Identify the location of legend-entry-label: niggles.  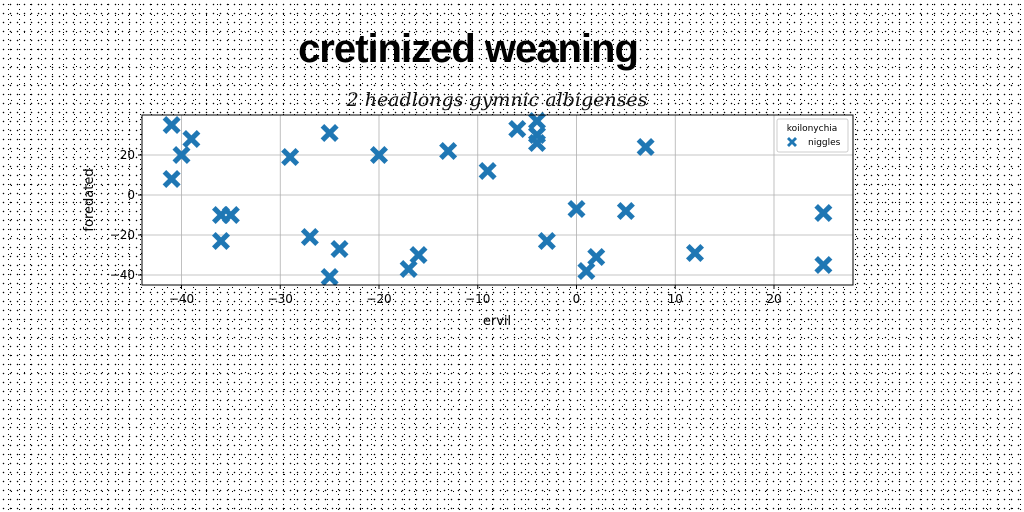
(824, 143).